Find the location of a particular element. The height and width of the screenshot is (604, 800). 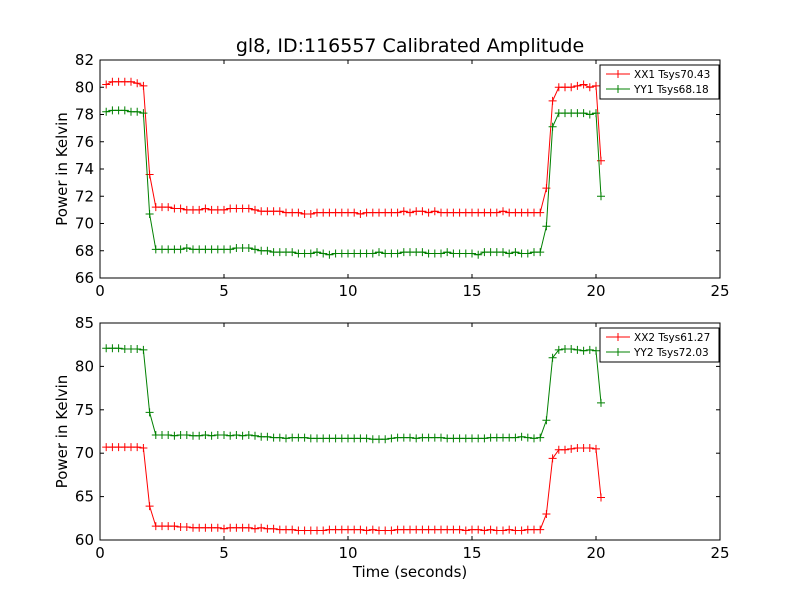

y-tick-label: 80 is located at coordinates (84, 366).